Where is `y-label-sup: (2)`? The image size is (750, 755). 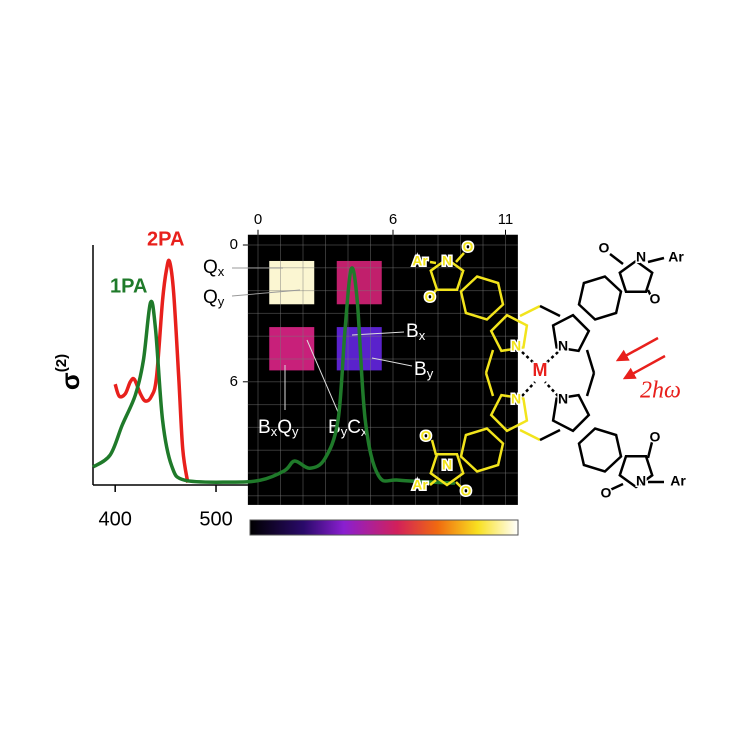 y-label-sup: (2) is located at coordinates (61, 363).